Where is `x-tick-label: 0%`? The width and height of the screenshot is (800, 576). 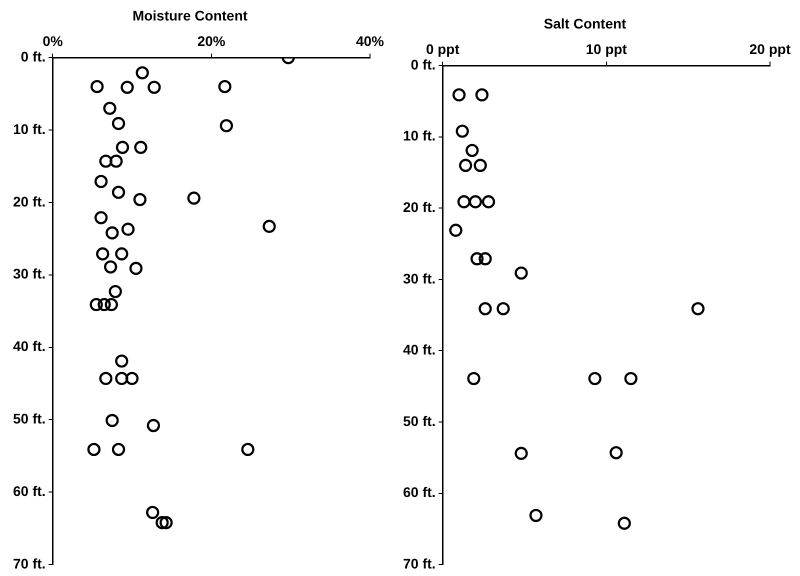
x-tick-label: 0% is located at coordinates (53, 41).